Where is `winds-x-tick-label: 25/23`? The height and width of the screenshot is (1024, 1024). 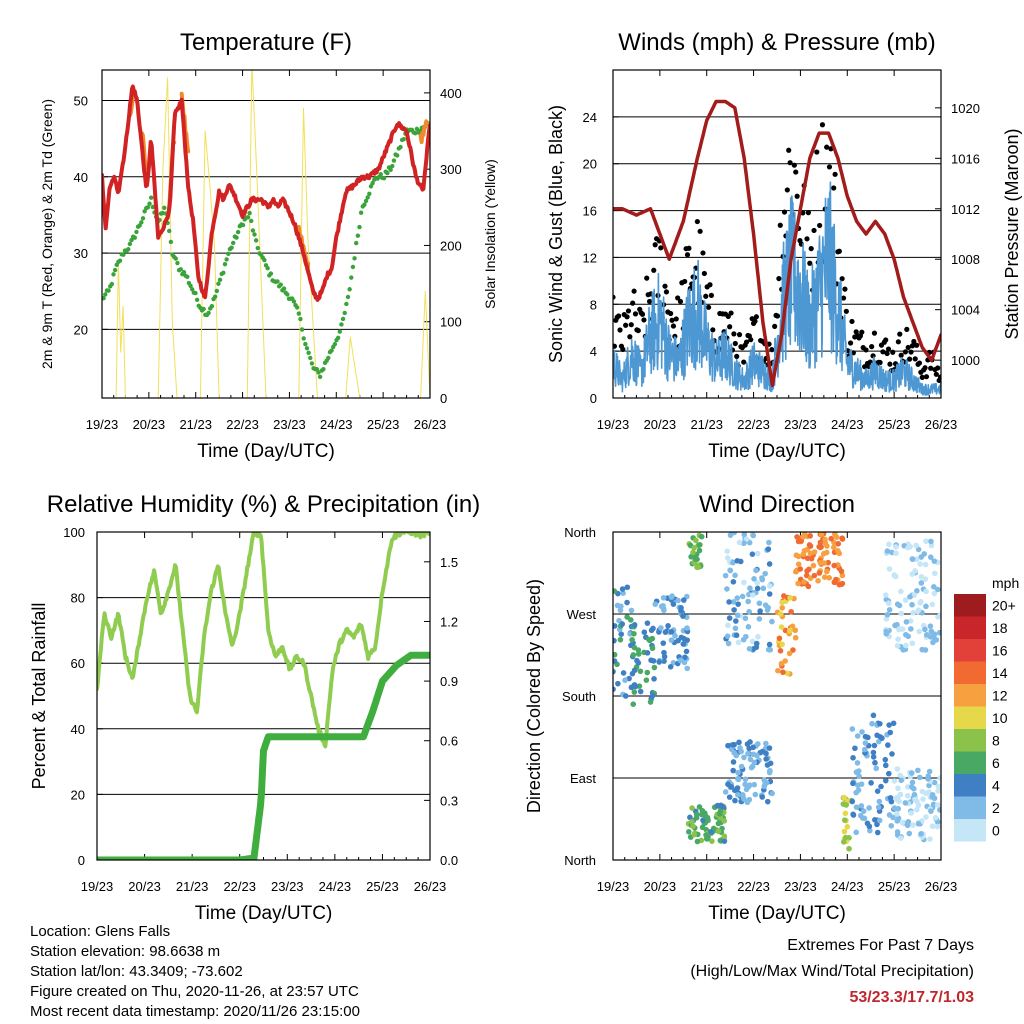 winds-x-tick-label: 25/23 is located at coordinates (894, 424).